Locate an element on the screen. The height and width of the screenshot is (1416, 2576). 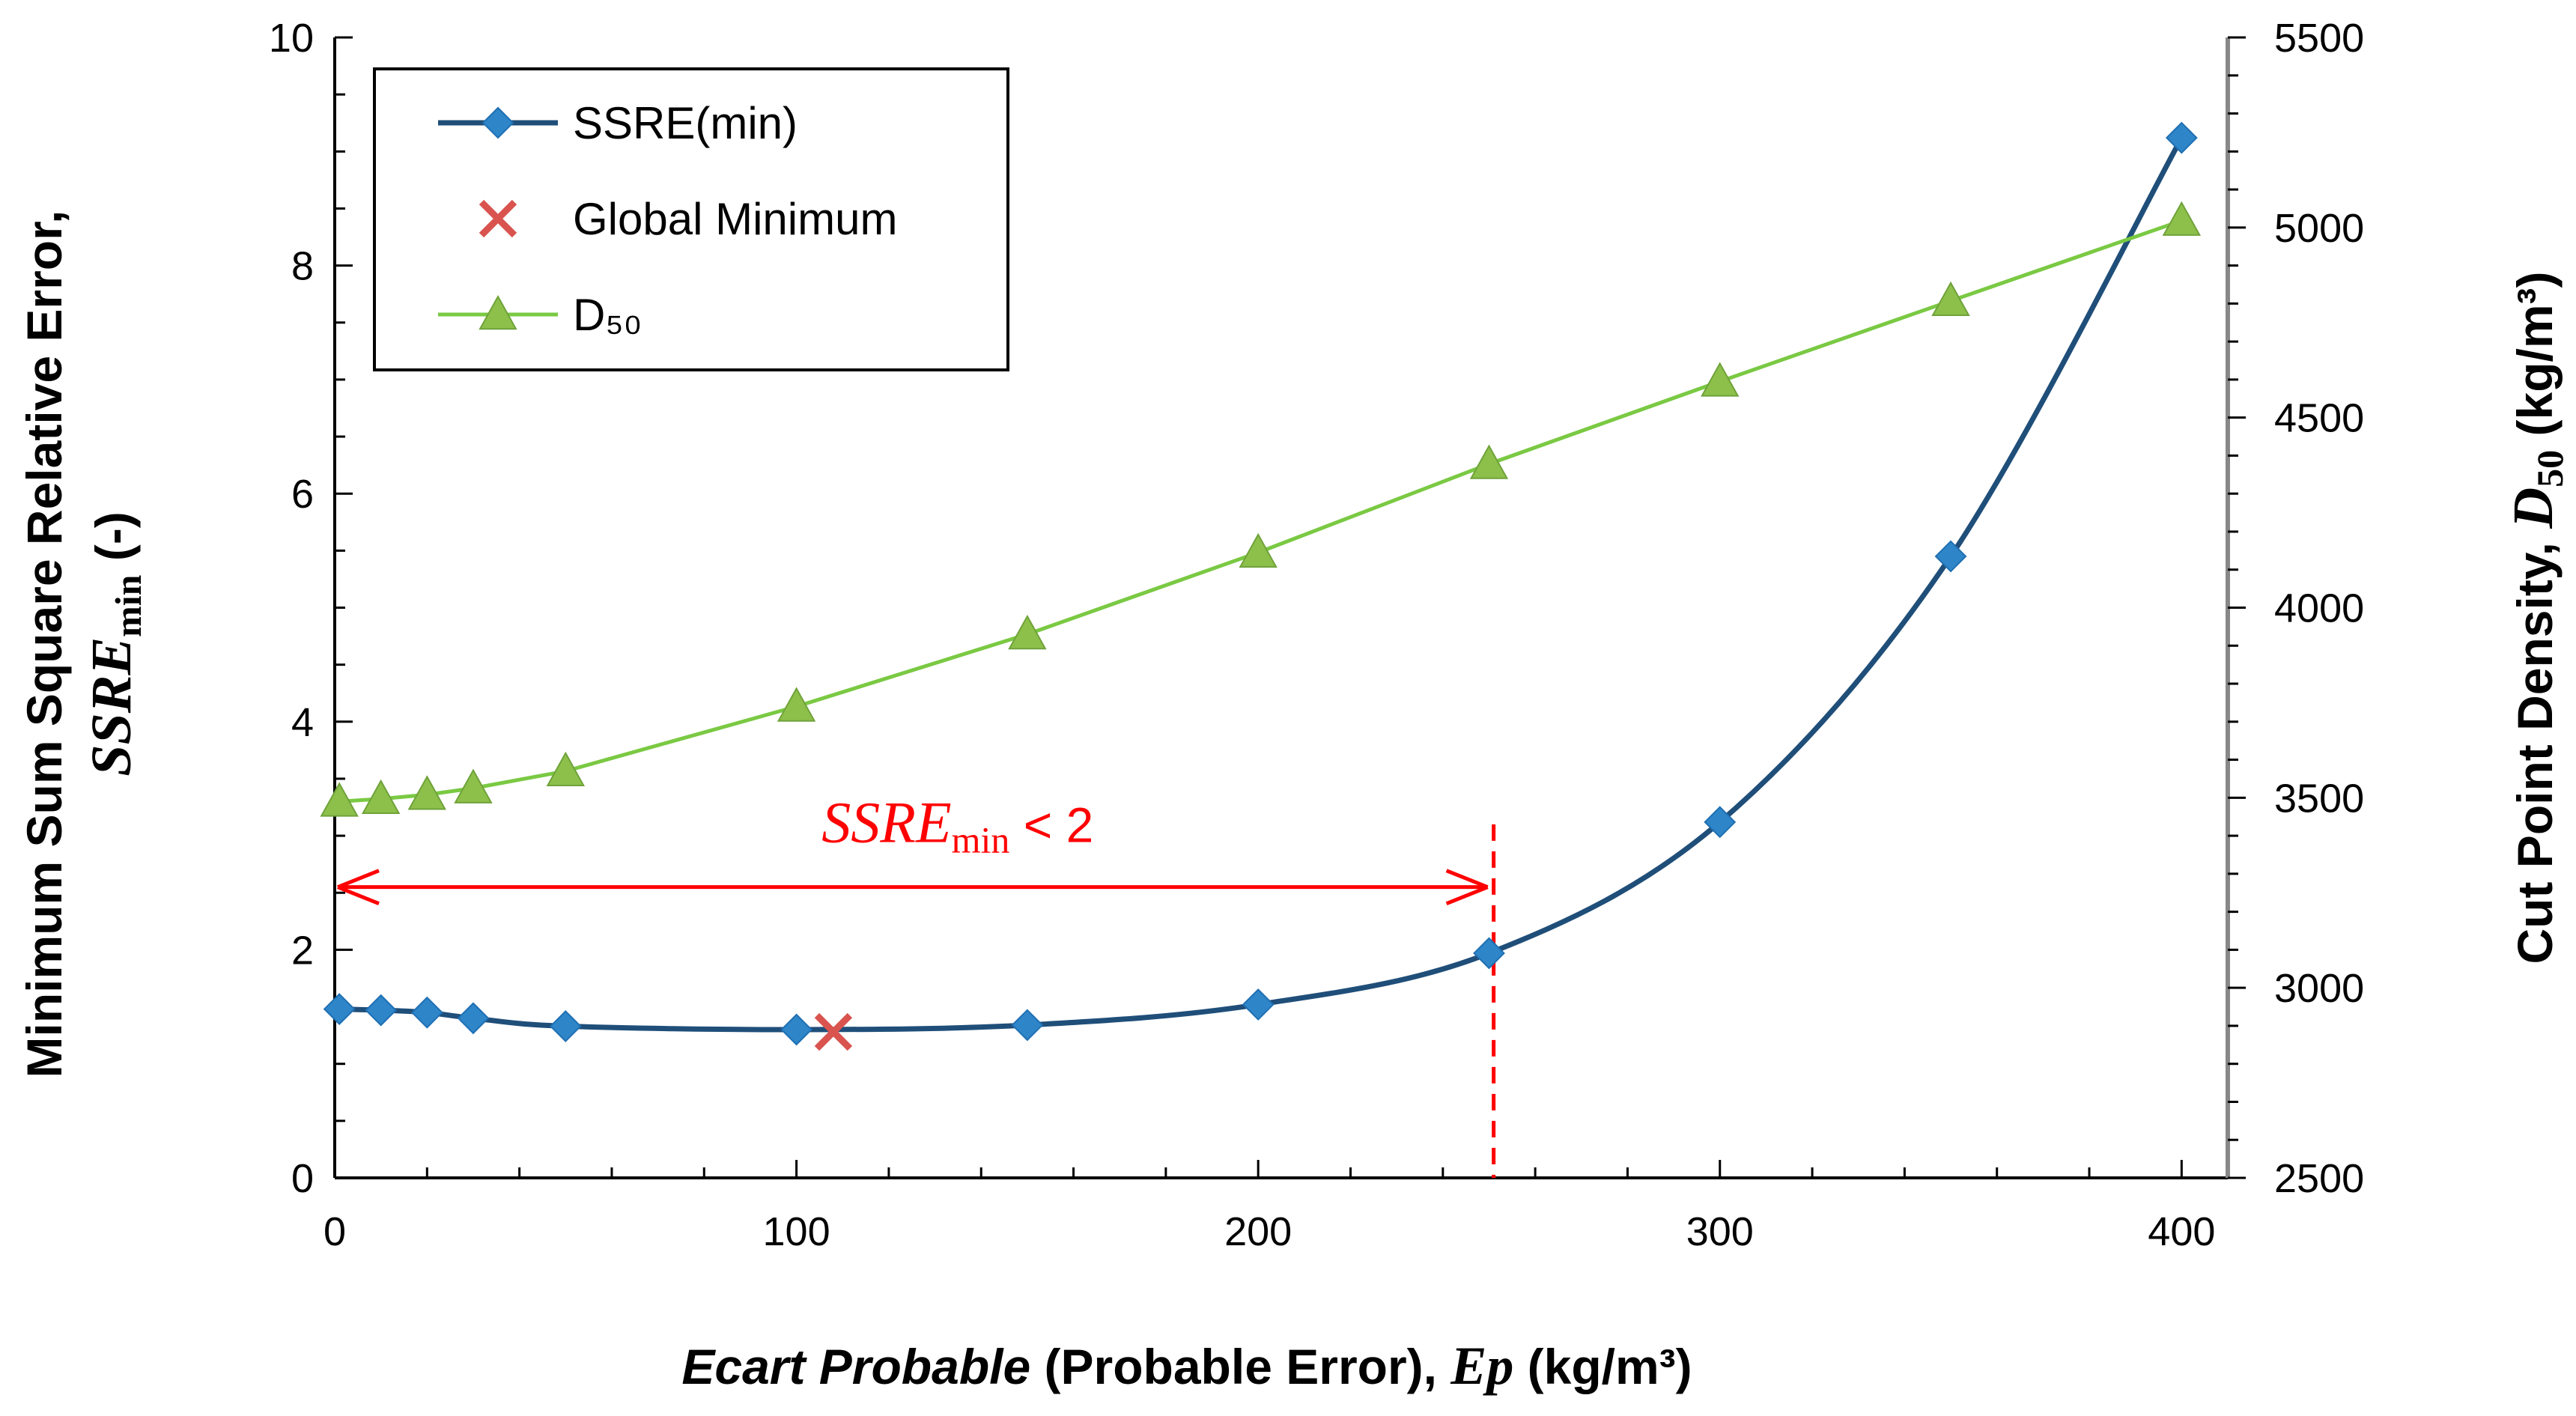
annotation-label: SSREmin < 2 is located at coordinates (957, 825).